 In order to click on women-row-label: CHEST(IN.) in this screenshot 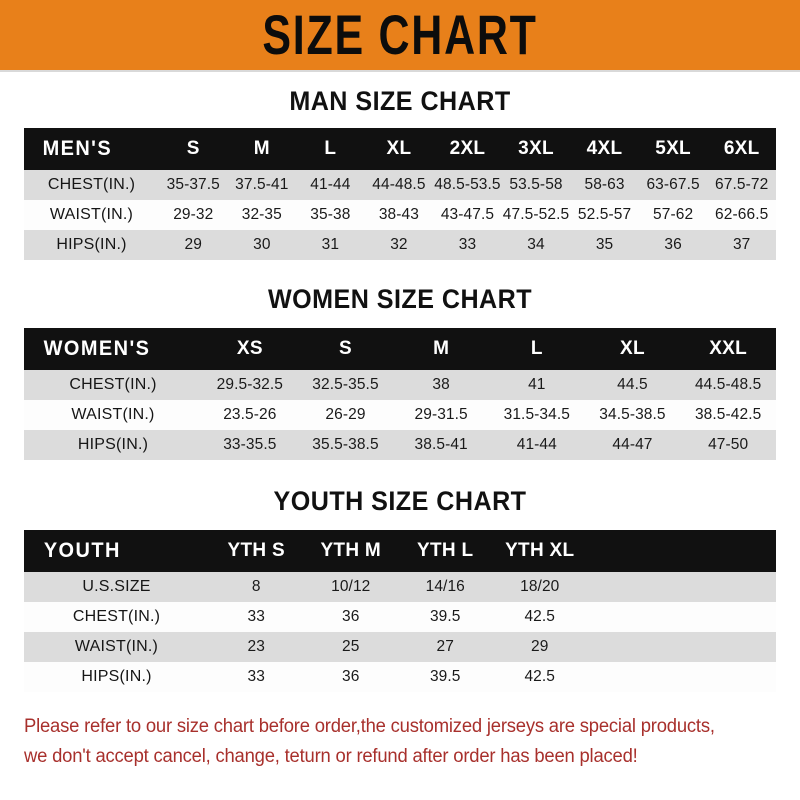, I will do `click(113, 384)`.